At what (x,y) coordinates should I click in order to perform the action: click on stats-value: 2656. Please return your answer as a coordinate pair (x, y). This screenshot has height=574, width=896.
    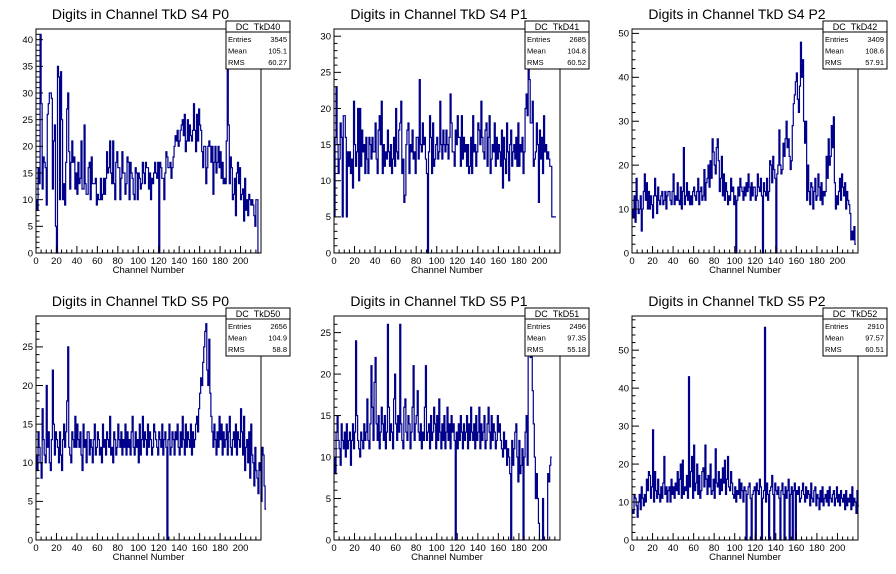
    Looking at the image, I should click on (278, 326).